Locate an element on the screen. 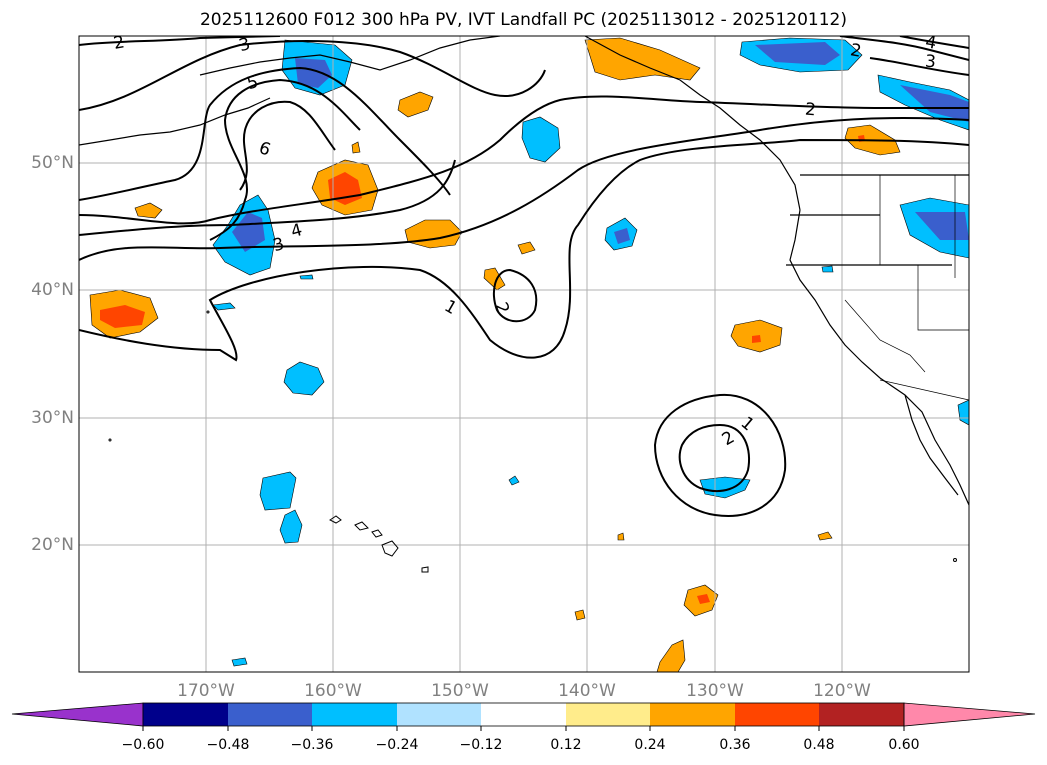 The width and height of the screenshot is (1047, 765). ca-nv-border is located at coordinates (943, 298).